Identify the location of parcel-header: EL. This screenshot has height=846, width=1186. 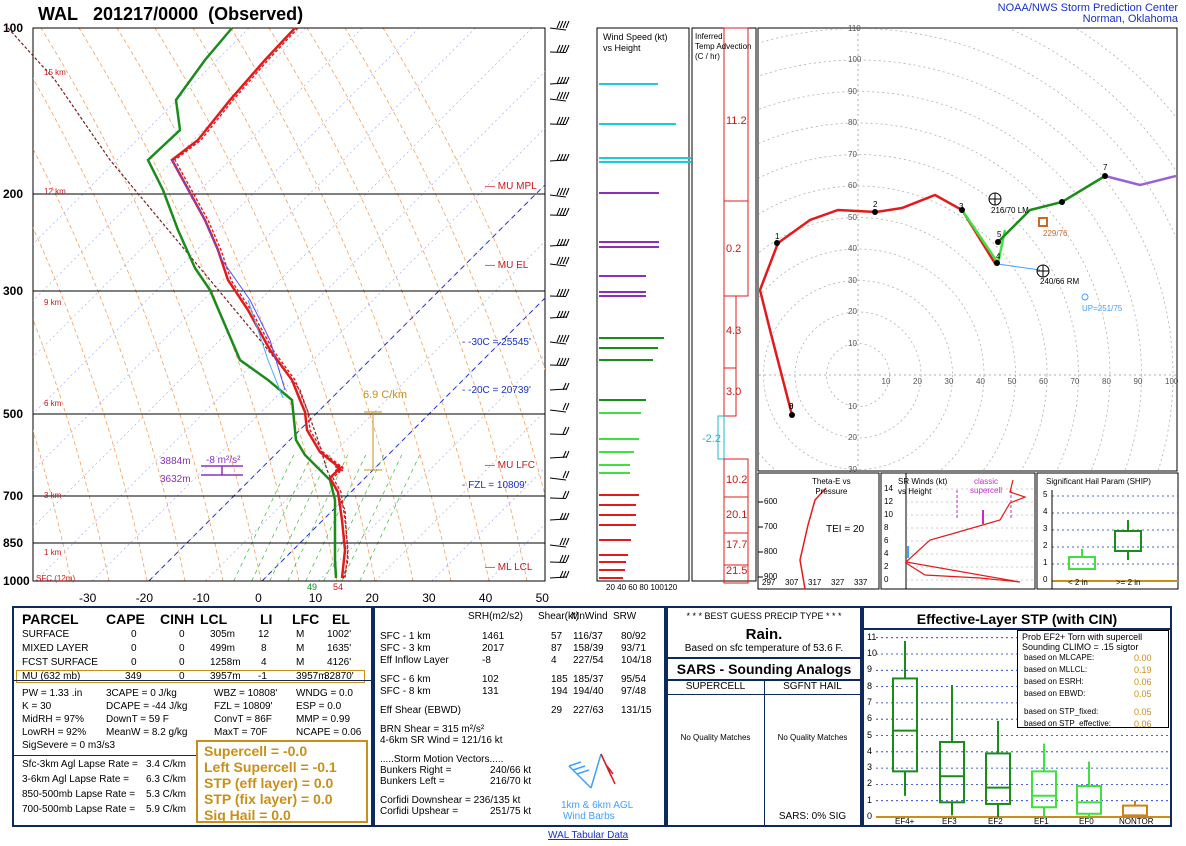
(341, 619).